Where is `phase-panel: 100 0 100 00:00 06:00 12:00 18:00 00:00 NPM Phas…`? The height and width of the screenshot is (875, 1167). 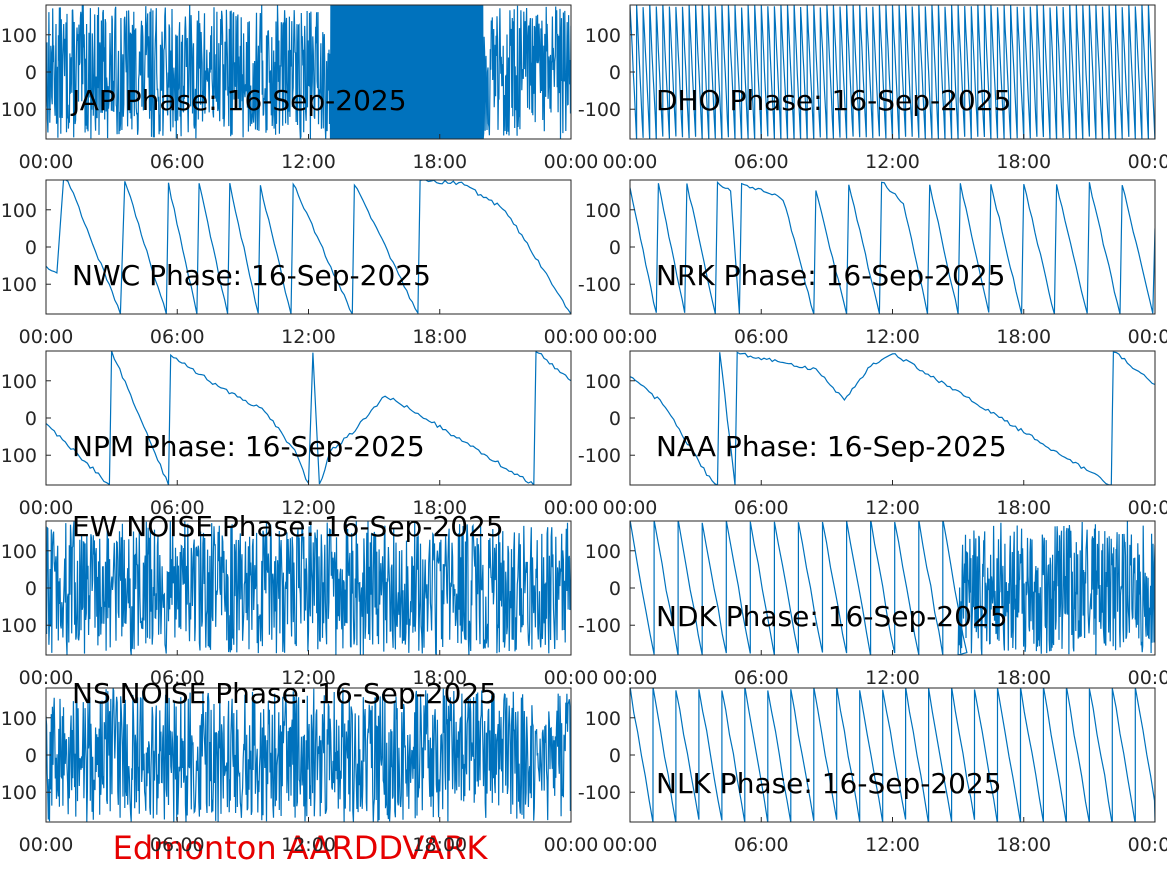 phase-panel: 100 0 100 00:00 06:00 12:00 18:00 00:00 NPM Phas… is located at coordinates (300, 434).